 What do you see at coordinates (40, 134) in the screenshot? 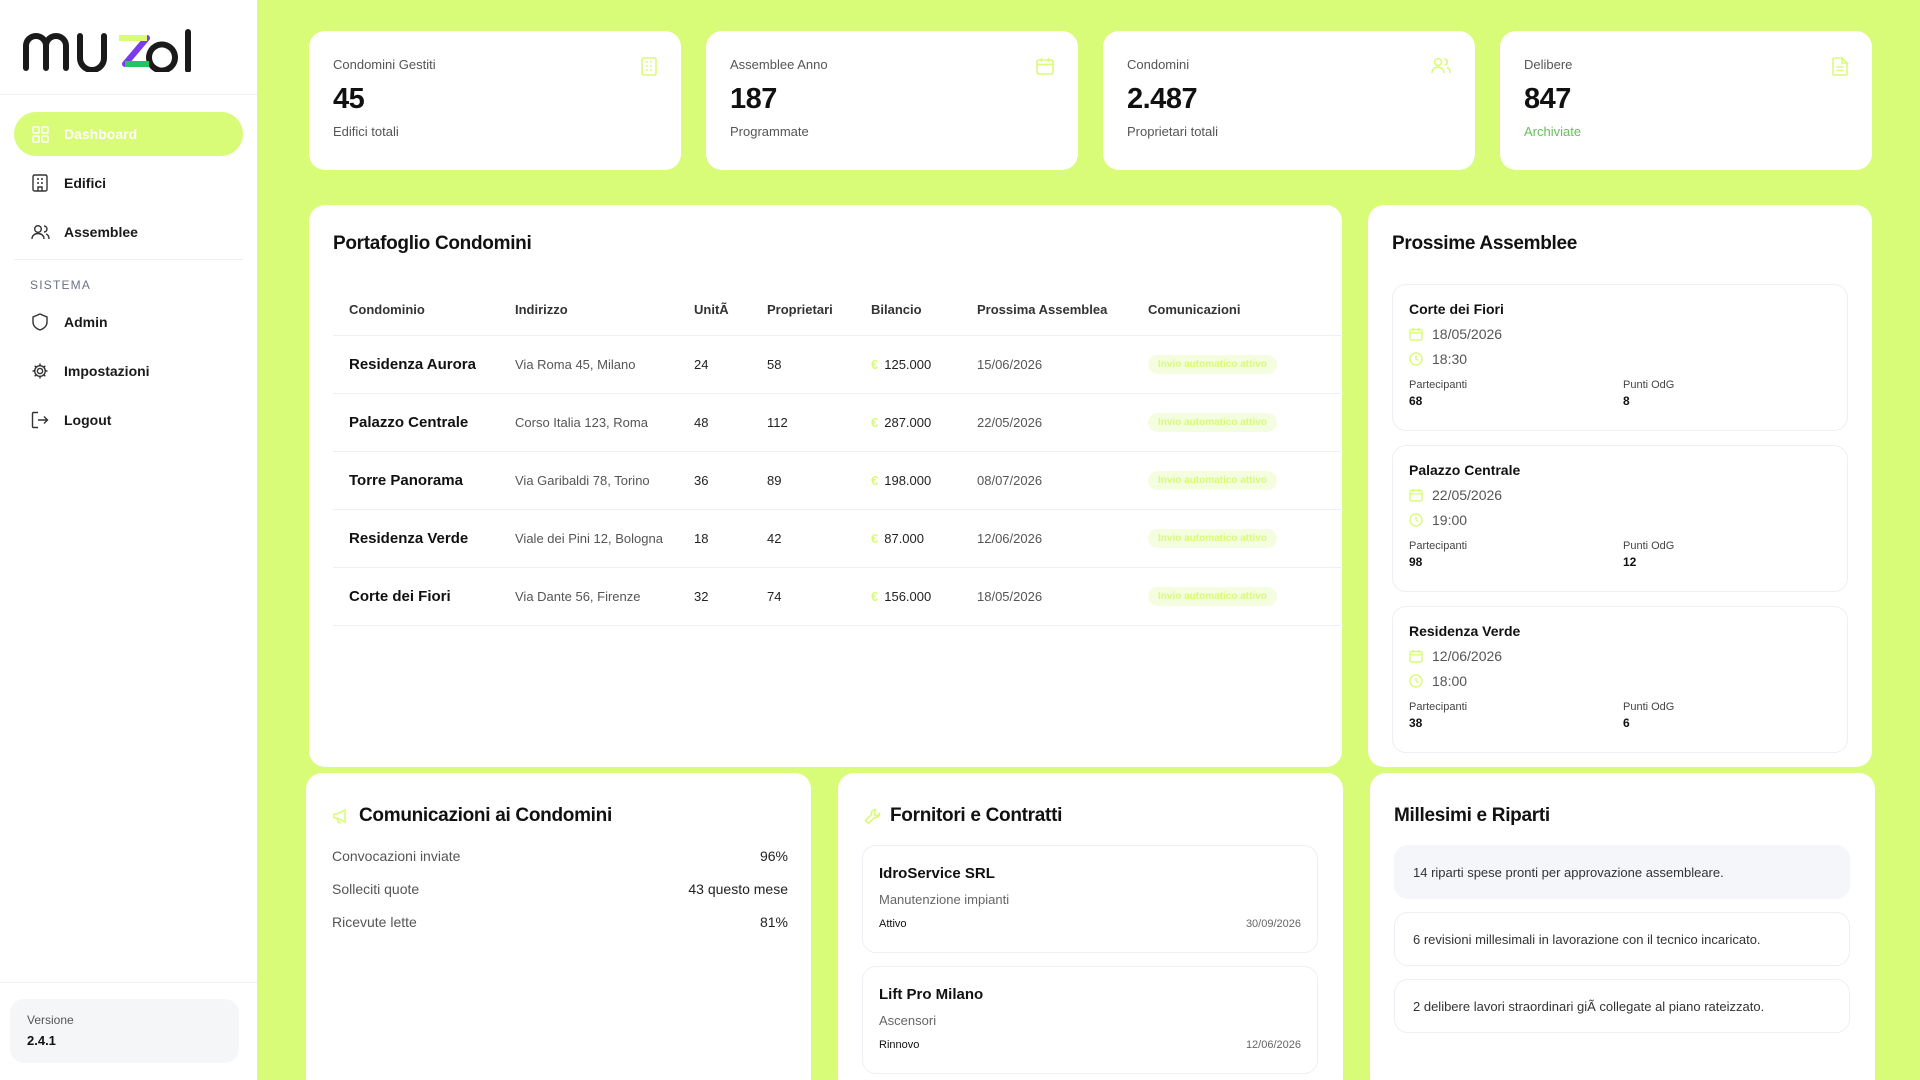
I see `dashboard-icon` at bounding box center [40, 134].